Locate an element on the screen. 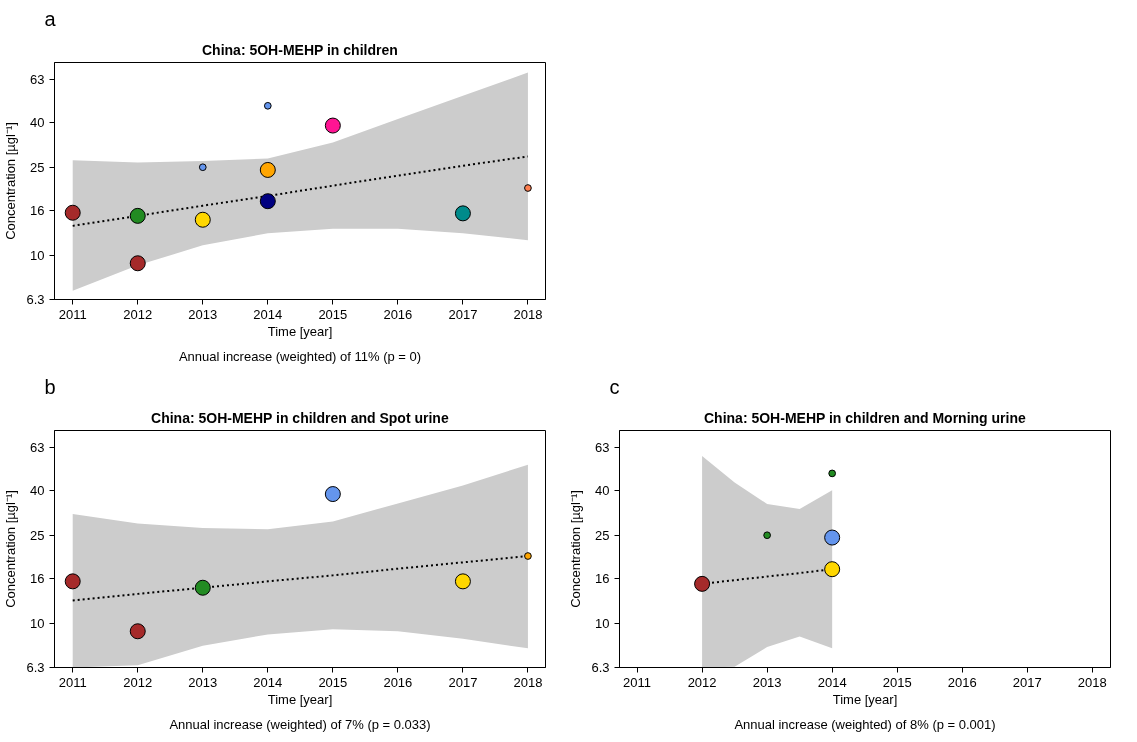 Image resolution: width=1137 pixels, height=742 pixels. text: Annual increase (weighted) of 11% (p = 0) is located at coordinates (300, 356).